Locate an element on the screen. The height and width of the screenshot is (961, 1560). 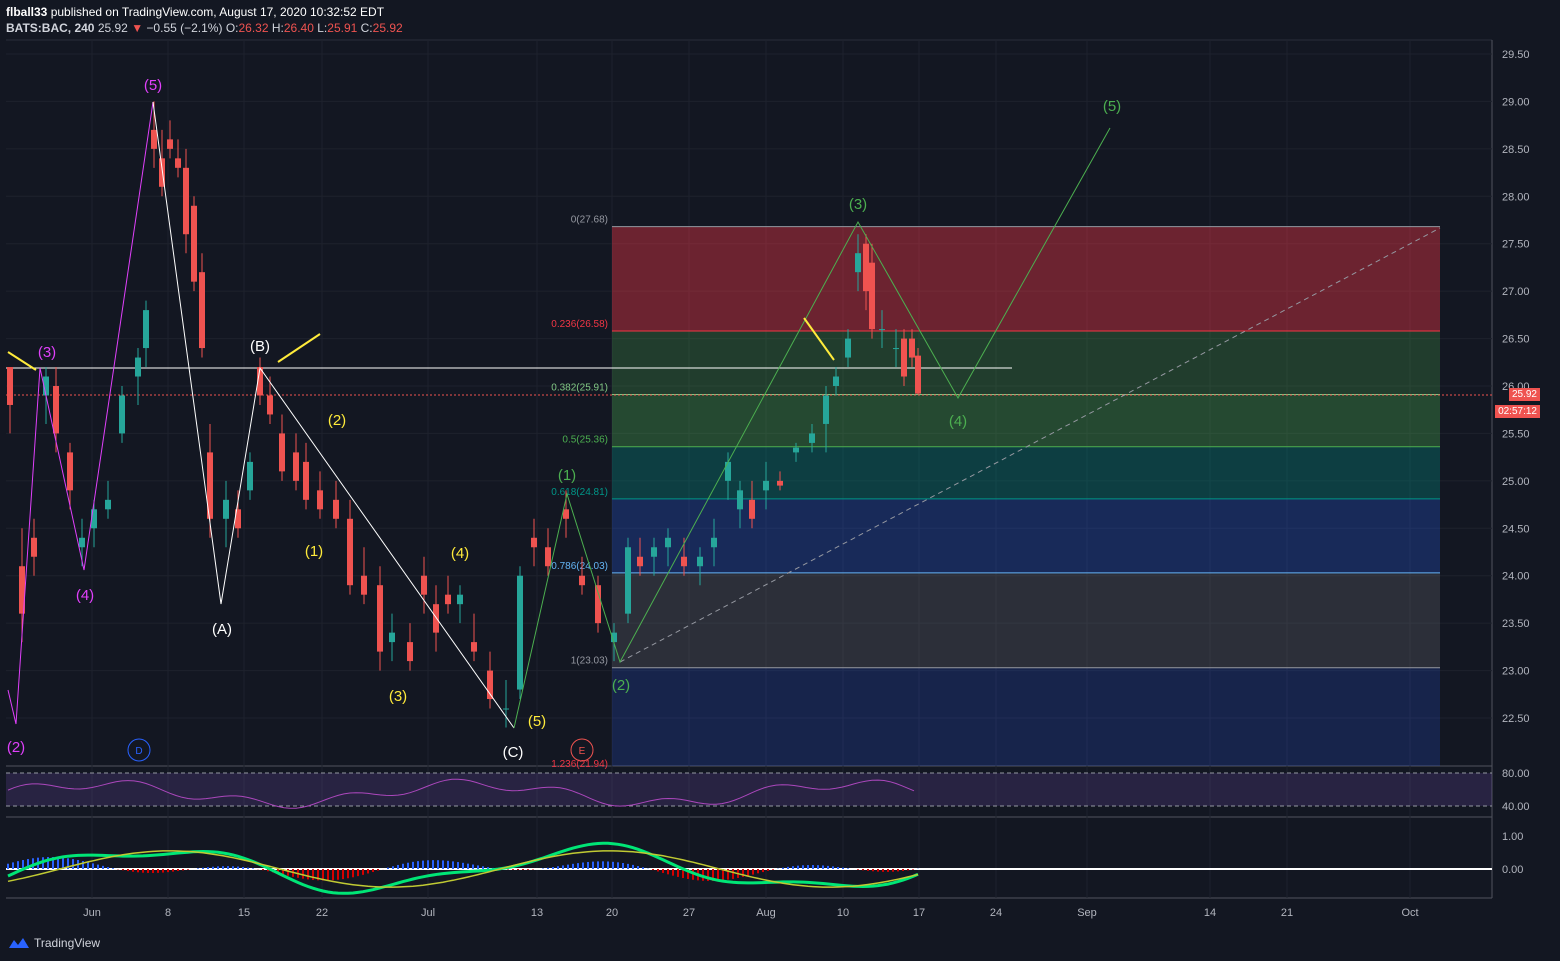
tradingview-logo-icon is located at coordinates (19, 943).